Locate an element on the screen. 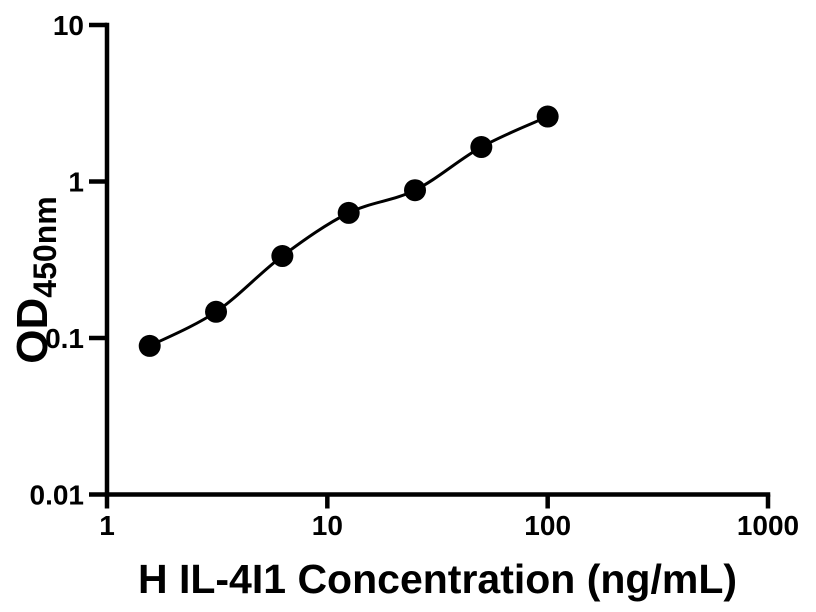 This screenshot has width=816, height=612. x-axis-title: H IL-4I1 Concentration (ng/mL) is located at coordinates (437, 579).